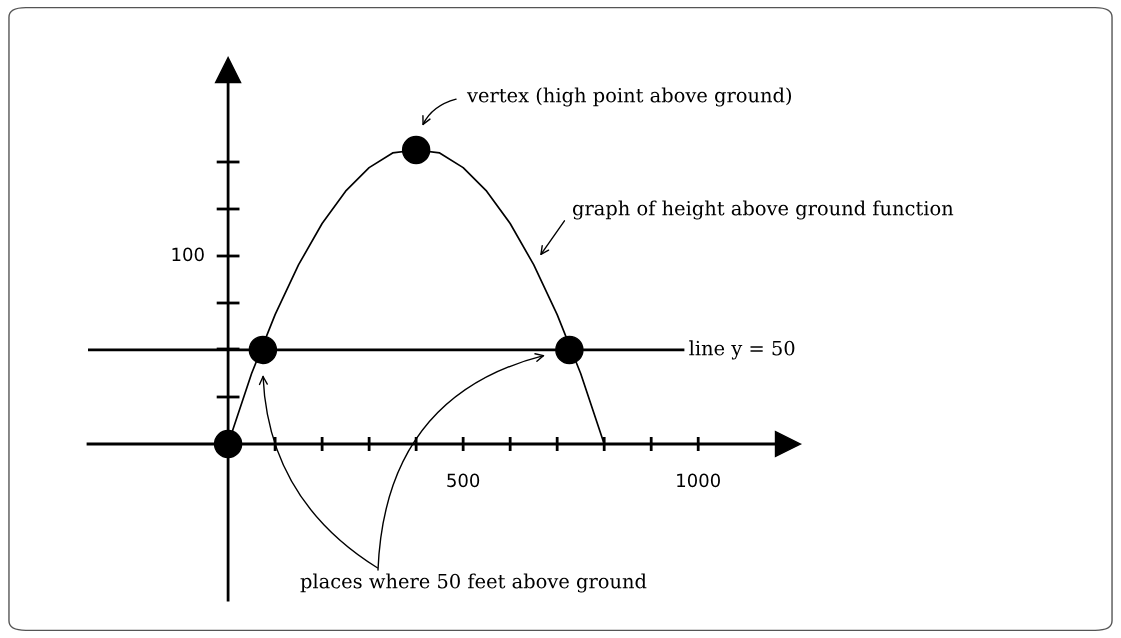 The width and height of the screenshot is (1121, 638). Describe the element at coordinates (763, 210) in the screenshot. I see `annotation: graph of height above ground function` at that location.